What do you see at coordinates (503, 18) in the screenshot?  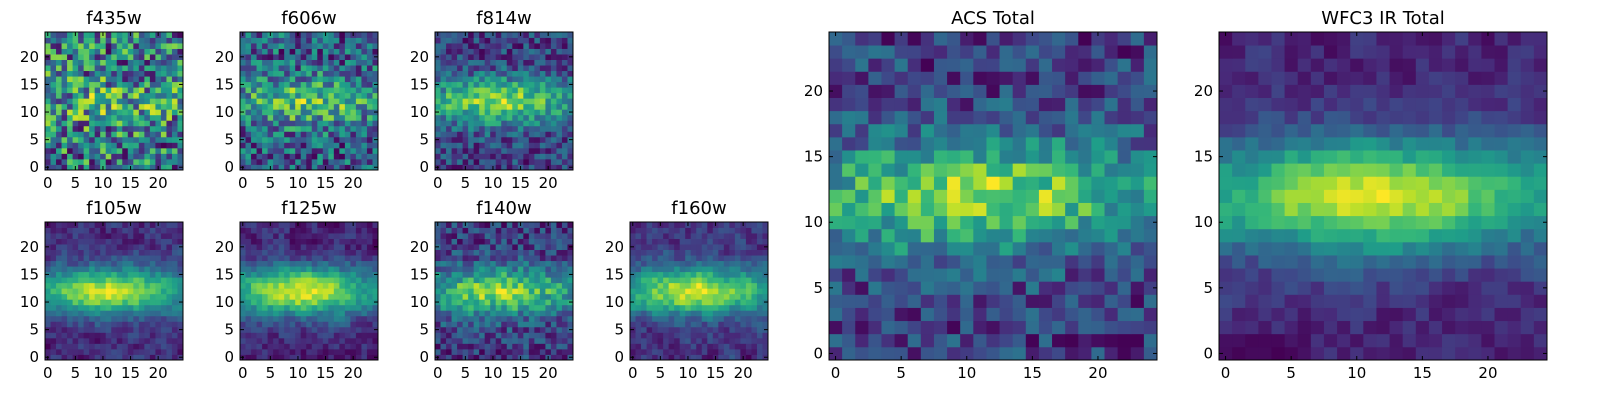 I see `panel-title: f814w` at bounding box center [503, 18].